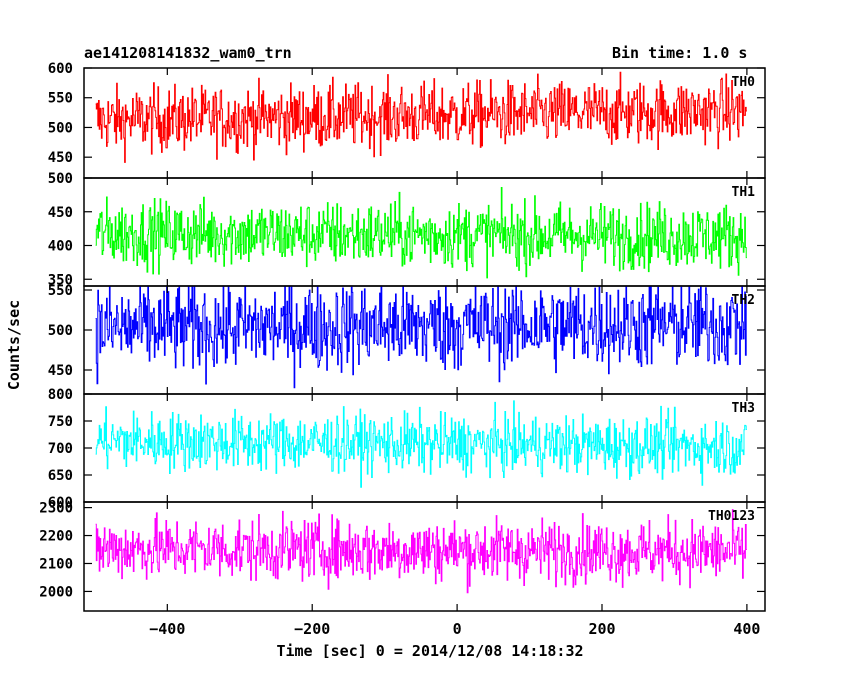  What do you see at coordinates (429, 651) in the screenshot?
I see `x-axis-label: Time [sec] 0 = 2014/12/08 14:18:32` at bounding box center [429, 651].